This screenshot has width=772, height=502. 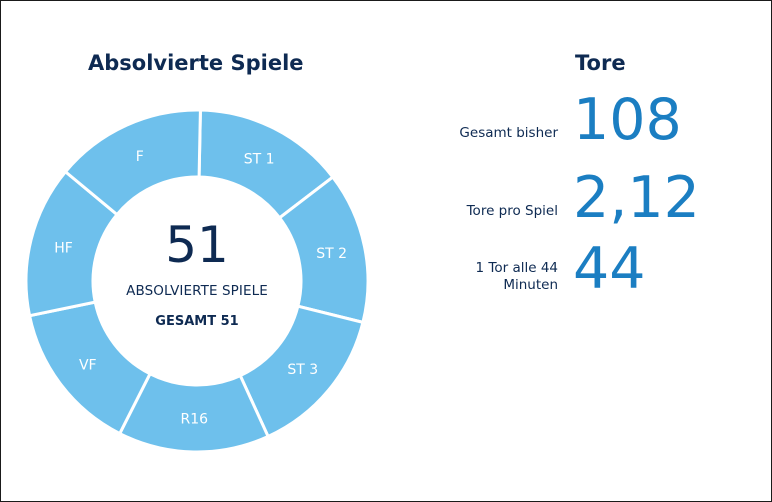 I want to click on goal-interval-label-line2: Minuten, so click(x=530, y=285).